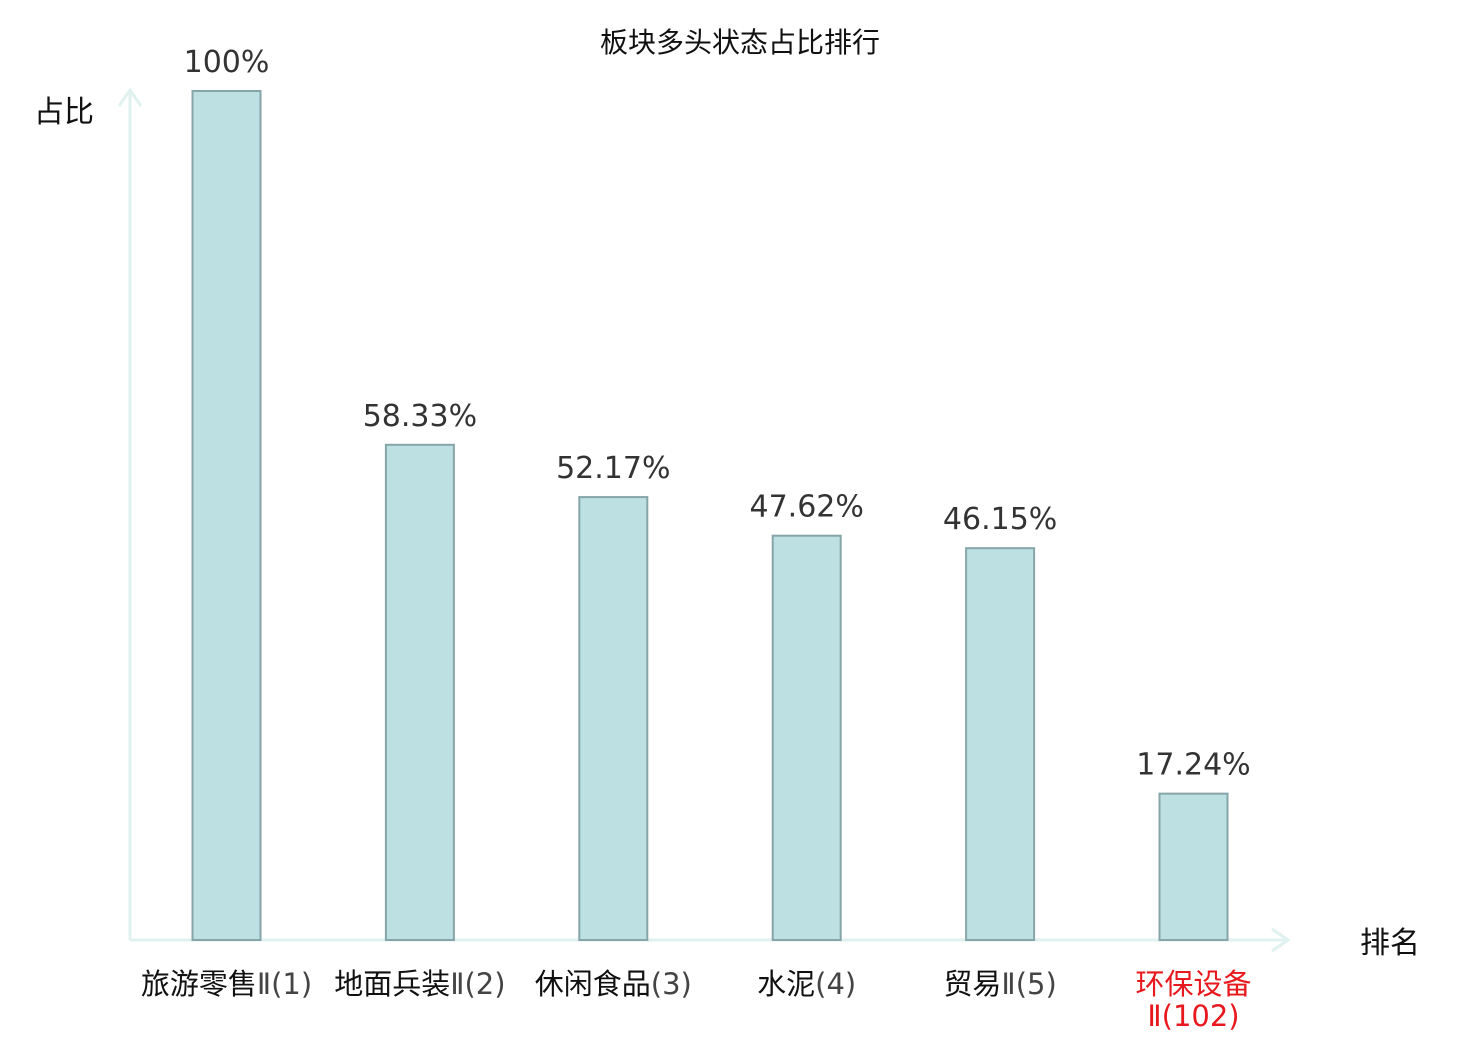 This screenshot has height=1040, width=1480. Describe the element at coordinates (1000, 519) in the screenshot. I see `value-label-5: 46.15%` at that location.